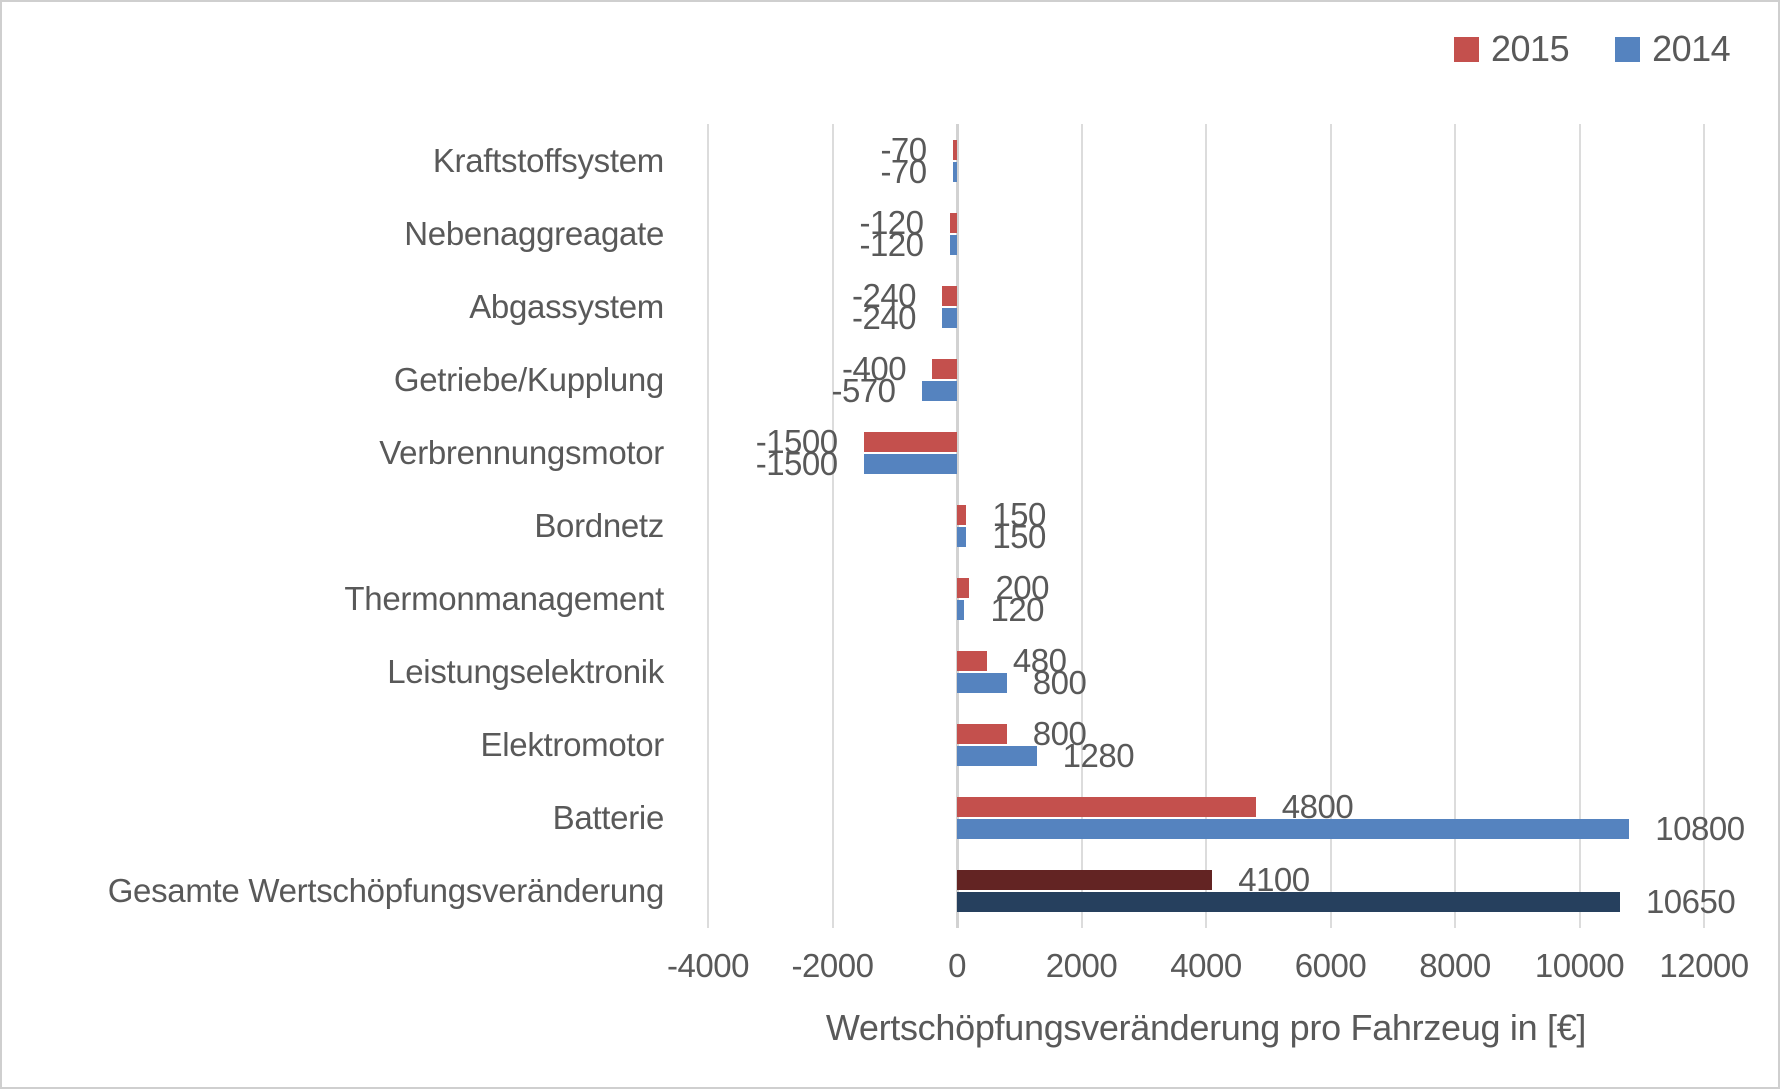  What do you see at coordinates (1691, 48) in the screenshot?
I see `legend-label-2014: 2014` at bounding box center [1691, 48].